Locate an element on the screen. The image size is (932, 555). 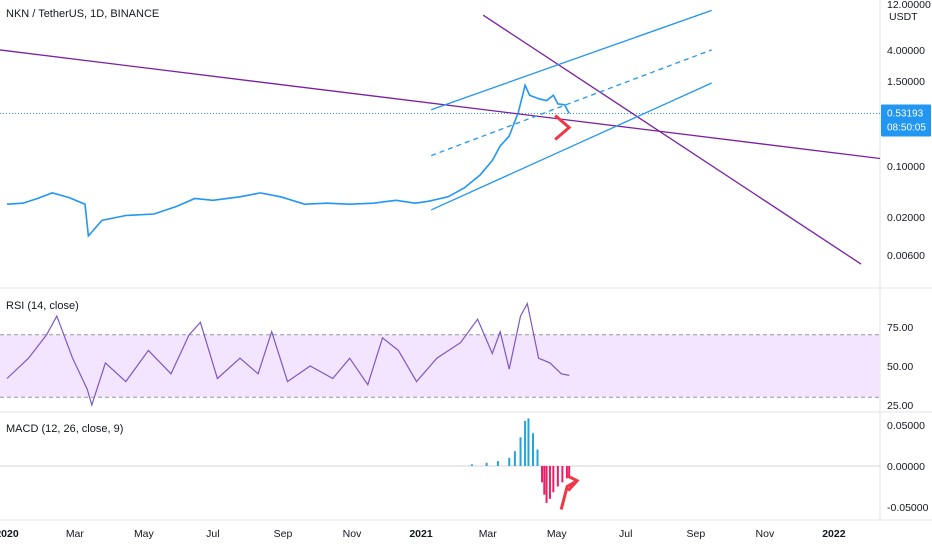
time-tick-label: 2020 is located at coordinates (9, 534).